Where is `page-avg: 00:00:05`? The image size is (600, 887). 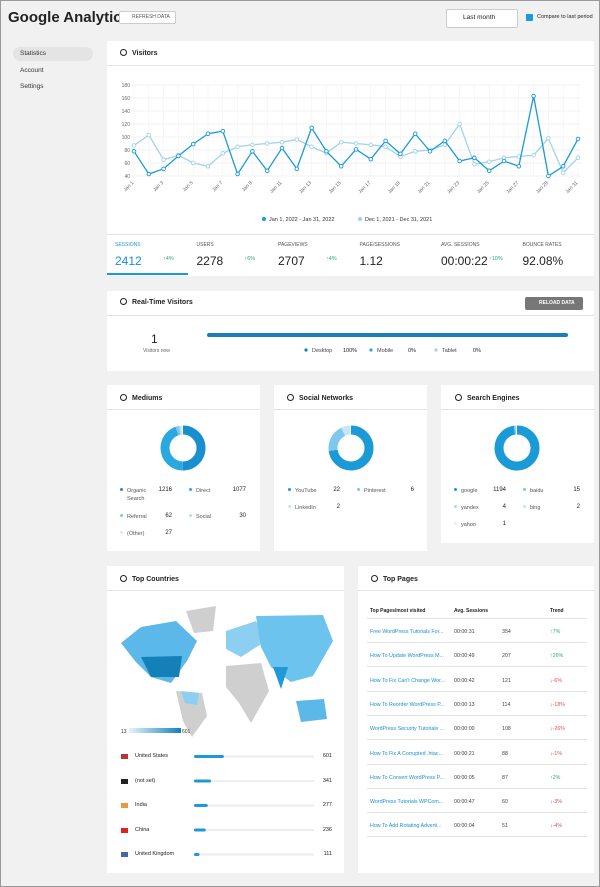
page-avg: 00:00:05 is located at coordinates (464, 777).